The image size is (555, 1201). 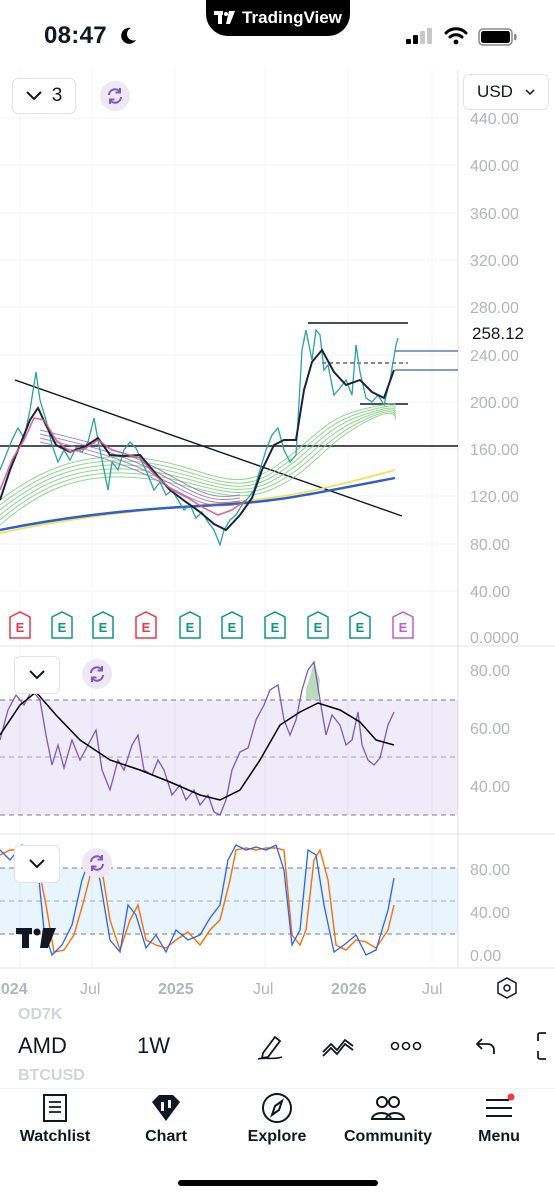 What do you see at coordinates (55, 1108) in the screenshot?
I see `book-icon` at bounding box center [55, 1108].